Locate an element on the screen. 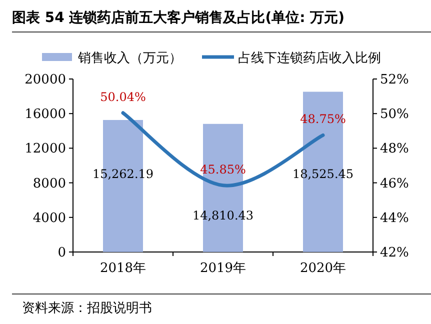 This screenshot has height=324, width=431. text: 资料来源：招股说明书 is located at coordinates (87, 308).